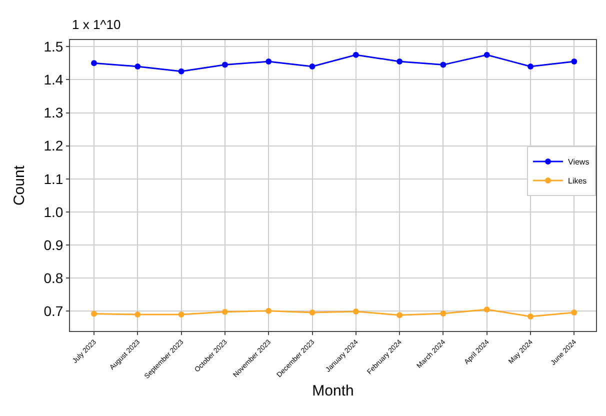 This screenshot has width=606, height=416. I want to click on y-tick-label: 1.2, so click(54, 146).